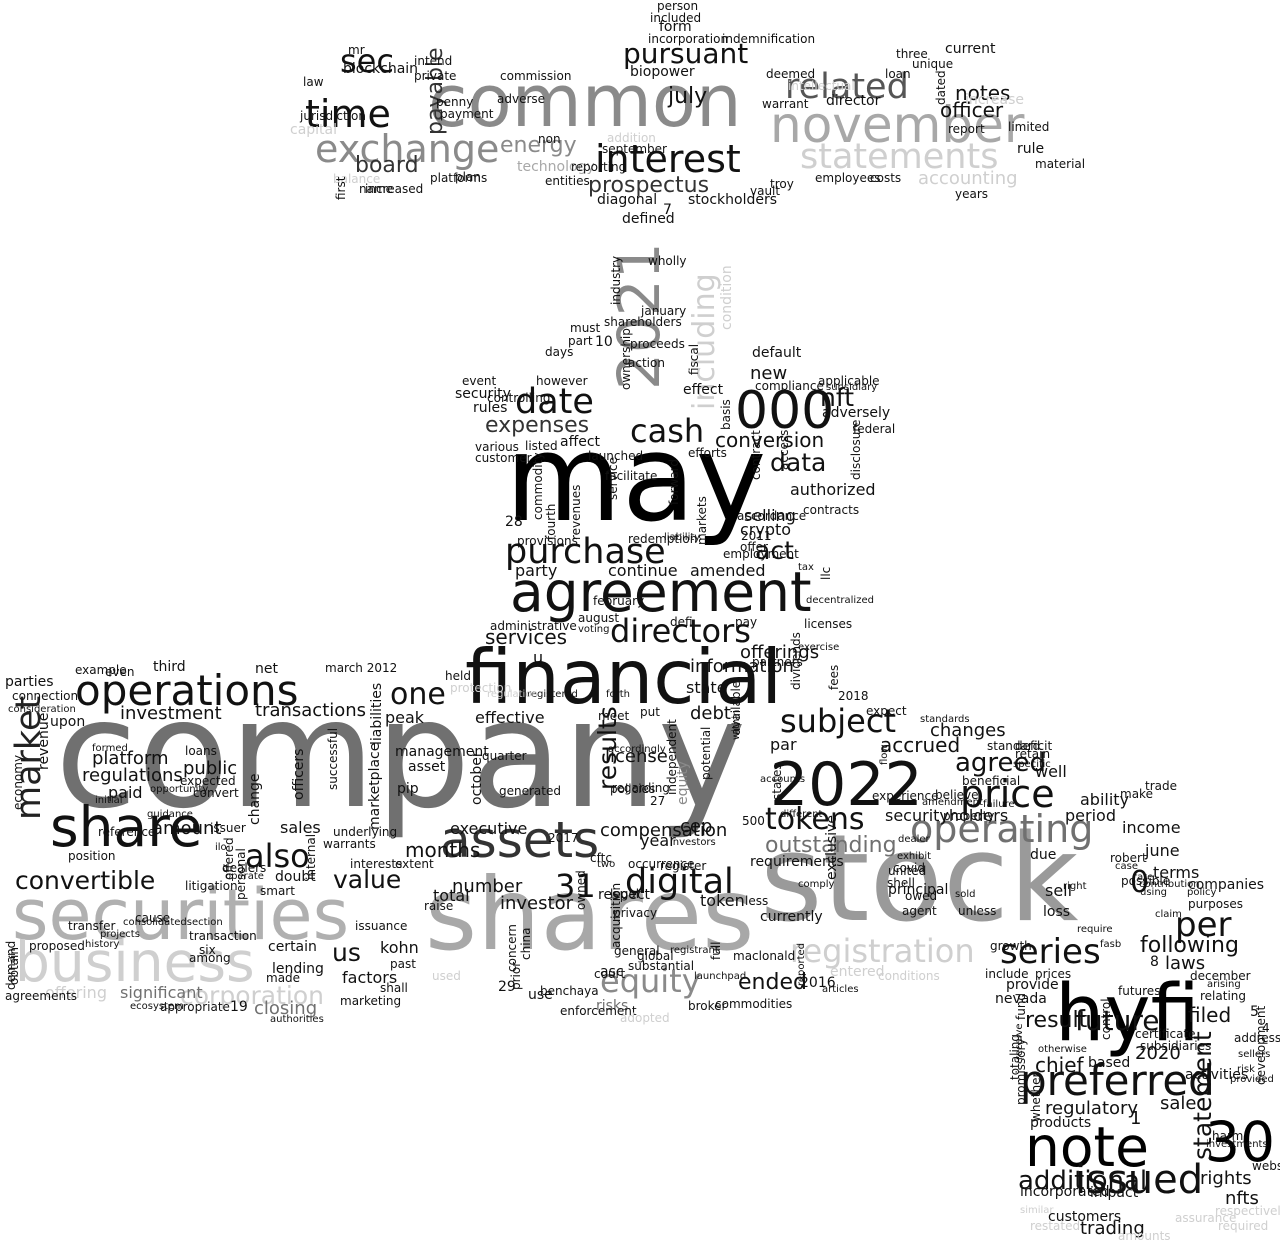  What do you see at coordinates (1226, 885) in the screenshot?
I see `word-companies: companies` at bounding box center [1226, 885].